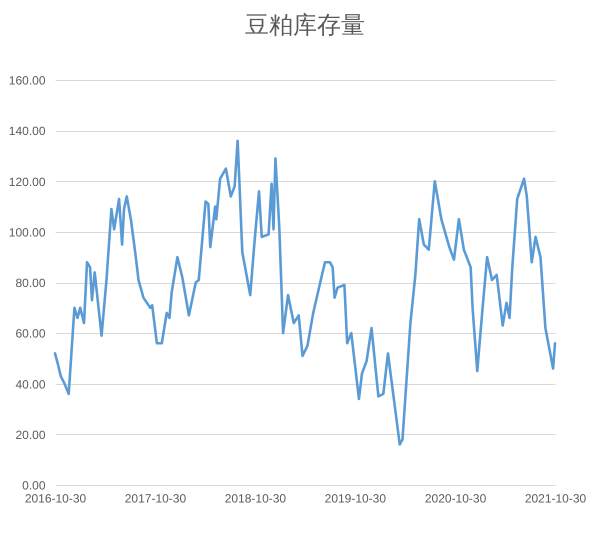  Describe the element at coordinates (55, 499) in the screenshot. I see `x-tick-label: 2016-10-30` at that location.